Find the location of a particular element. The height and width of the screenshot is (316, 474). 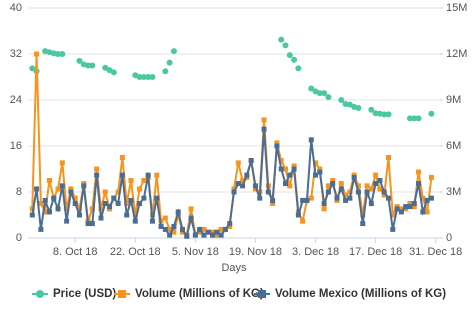

x-tick-label: 19. Nov 18 is located at coordinates (255, 252).